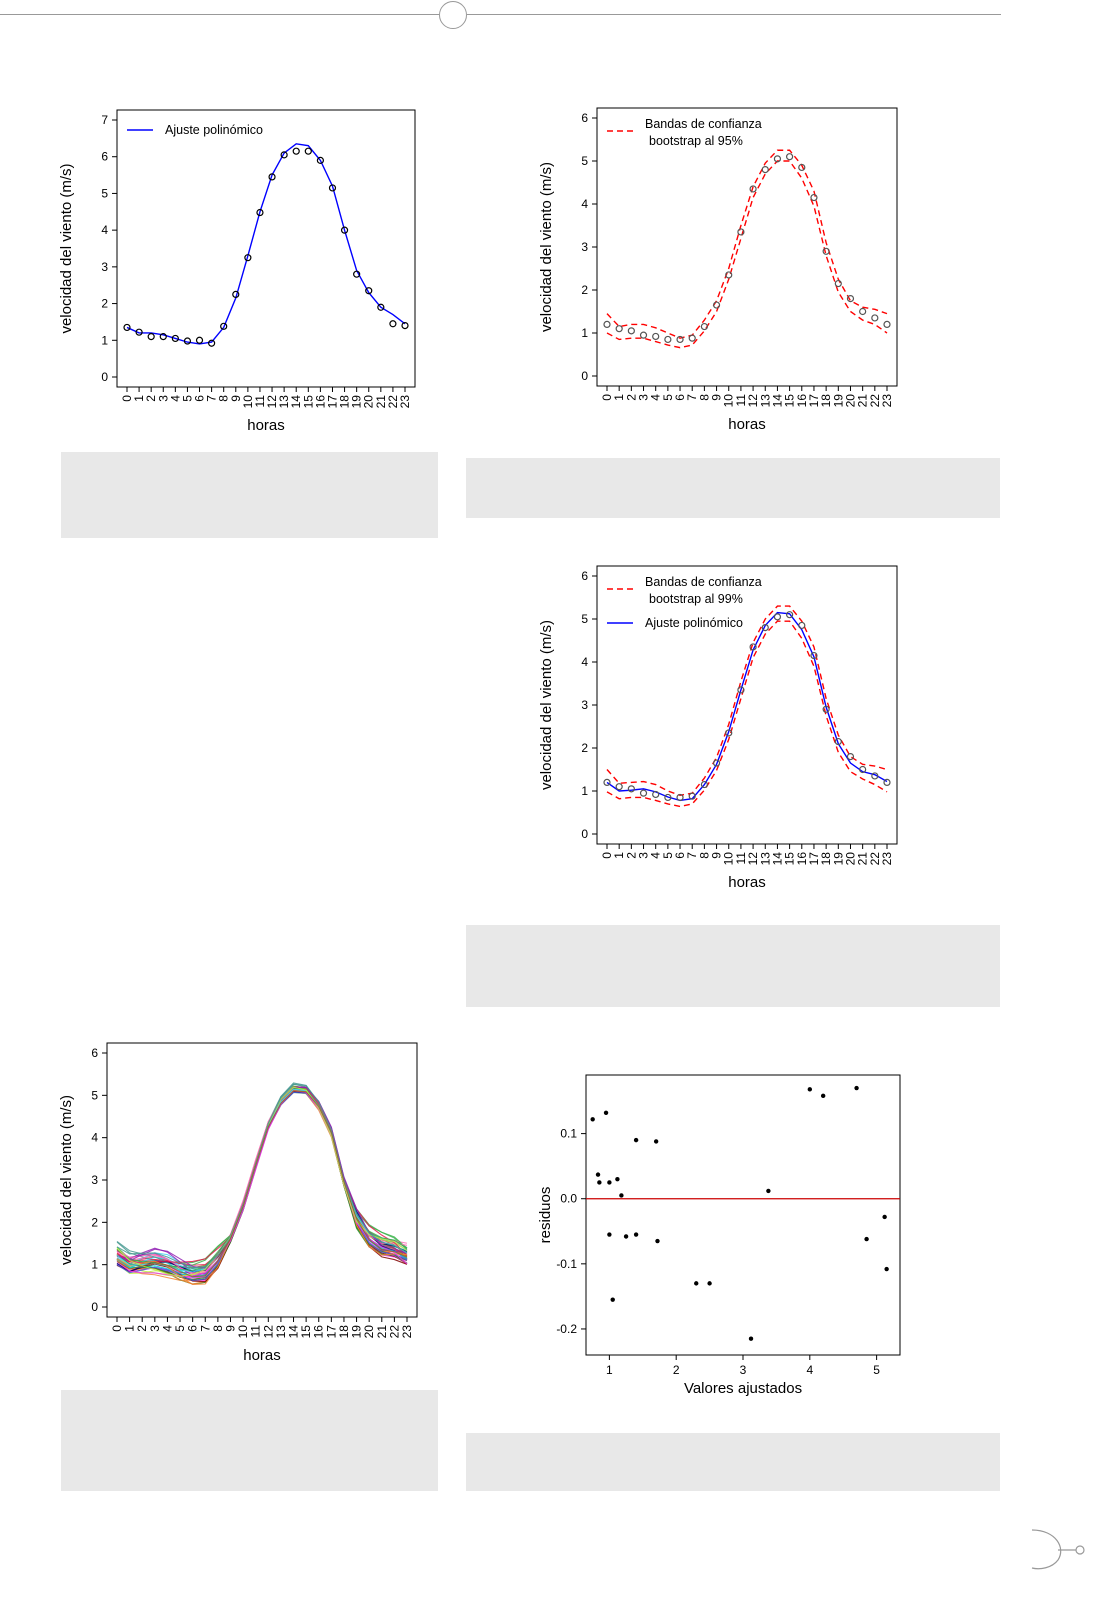 The height and width of the screenshot is (1601, 1101). Describe the element at coordinates (319, 1332) in the screenshot. I see `x-tick-label: 16` at that location.